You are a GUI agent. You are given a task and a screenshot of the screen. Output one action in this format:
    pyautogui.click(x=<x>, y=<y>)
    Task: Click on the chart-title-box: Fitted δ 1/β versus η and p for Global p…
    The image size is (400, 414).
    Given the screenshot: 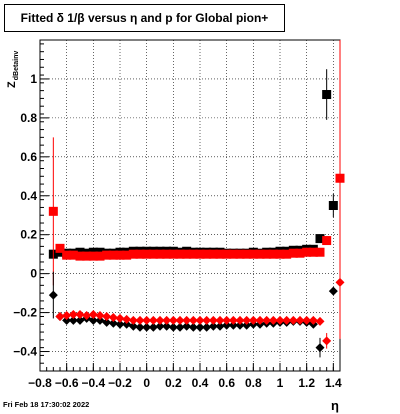 What is the action you would take?
    pyautogui.click(x=144, y=18)
    